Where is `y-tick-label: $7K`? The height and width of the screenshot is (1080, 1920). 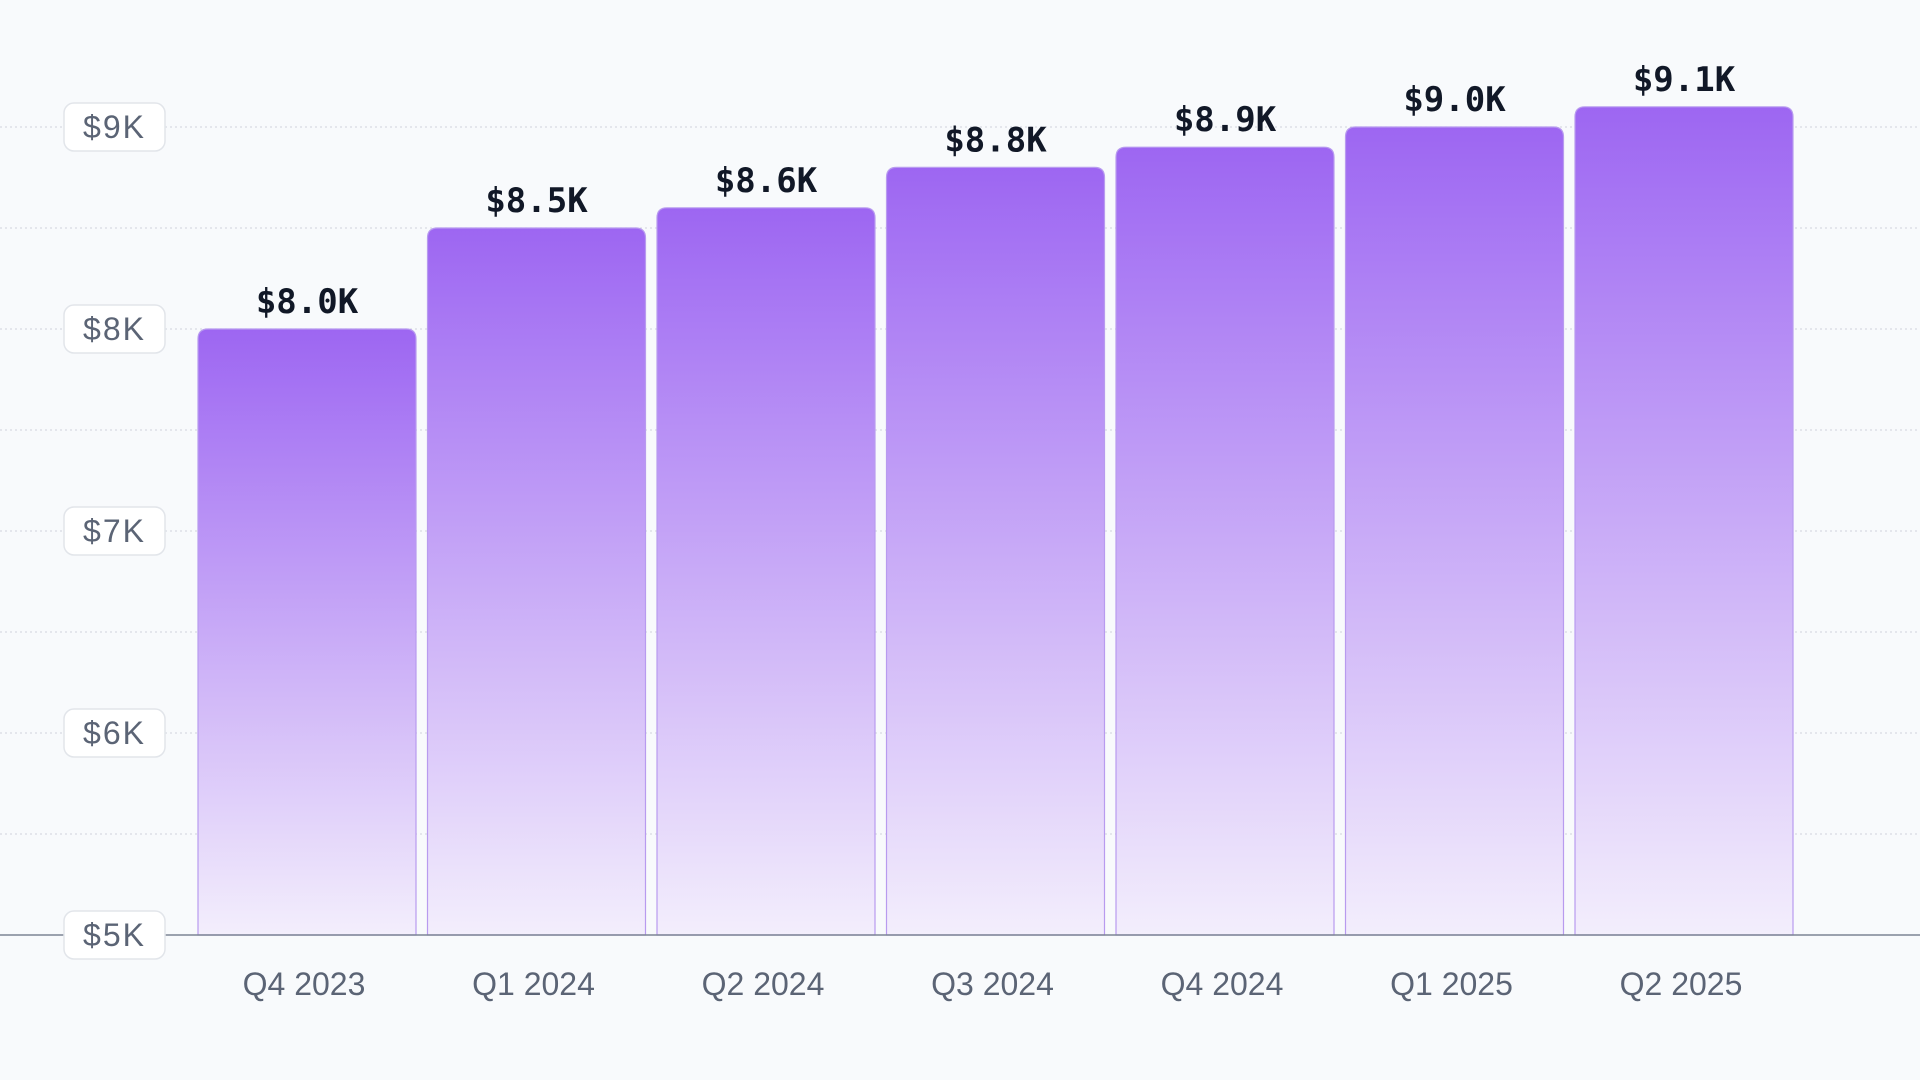 y-tick-label: $7K is located at coordinates (114, 531).